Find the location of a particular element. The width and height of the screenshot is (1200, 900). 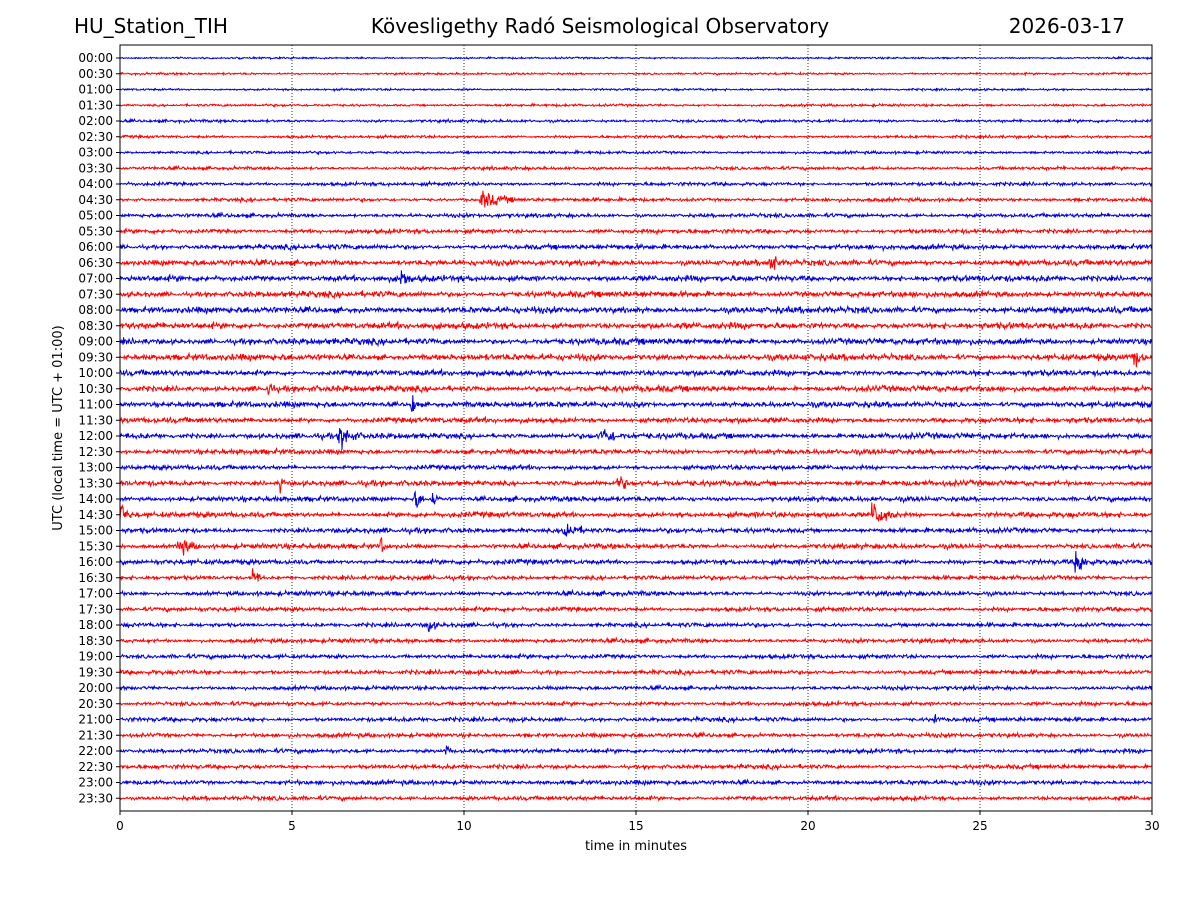

trace-09:00 is located at coordinates (635, 342).